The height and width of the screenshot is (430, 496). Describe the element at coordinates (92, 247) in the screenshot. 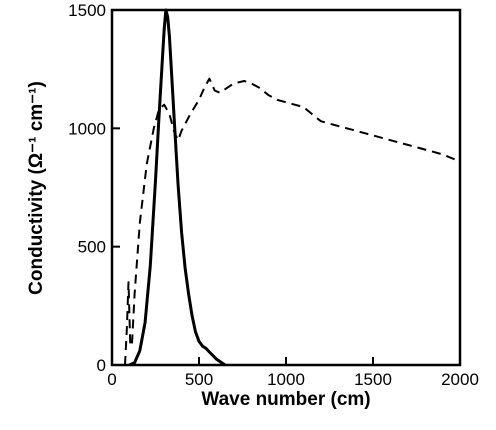

I see `y-tick-label: 500` at that location.